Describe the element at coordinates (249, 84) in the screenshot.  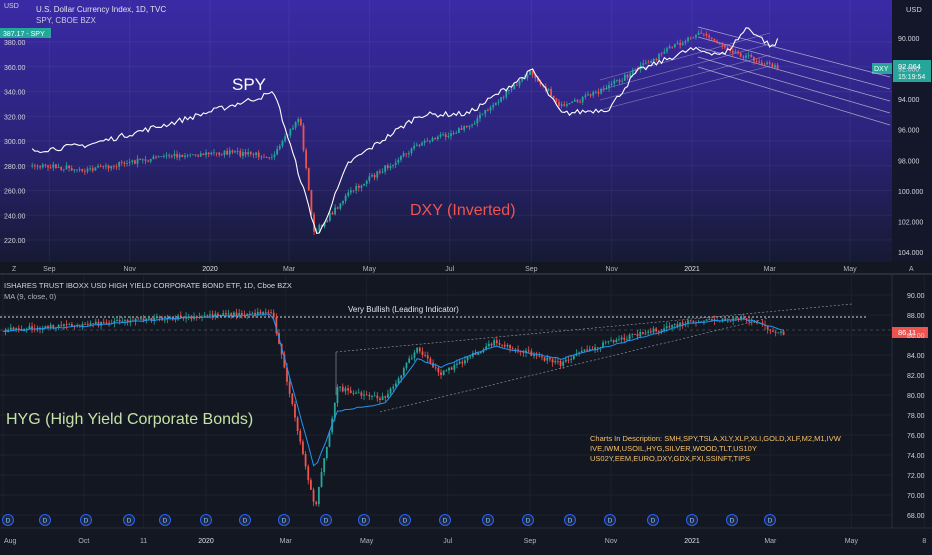
I see `annotation-spy: SPY` at that location.